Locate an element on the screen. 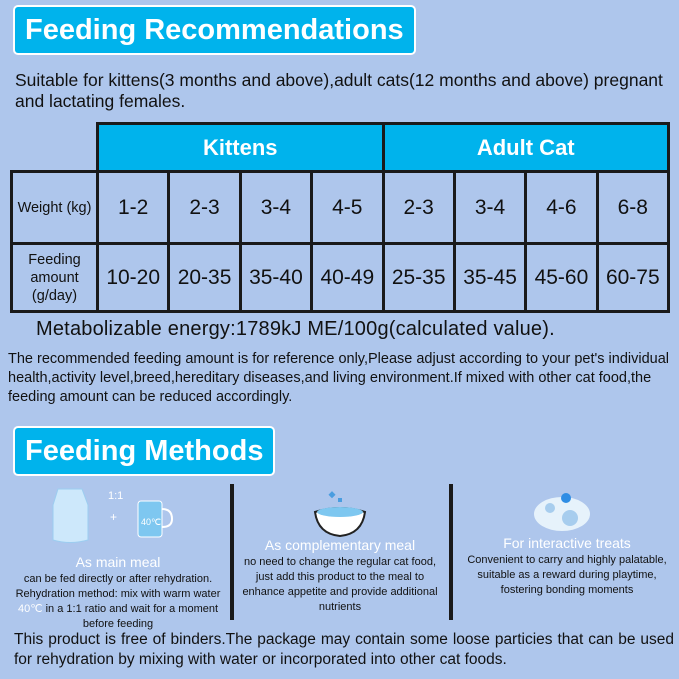 Image resolution: width=679 pixels, height=679 pixels. cell: 25-35 is located at coordinates (418, 277).